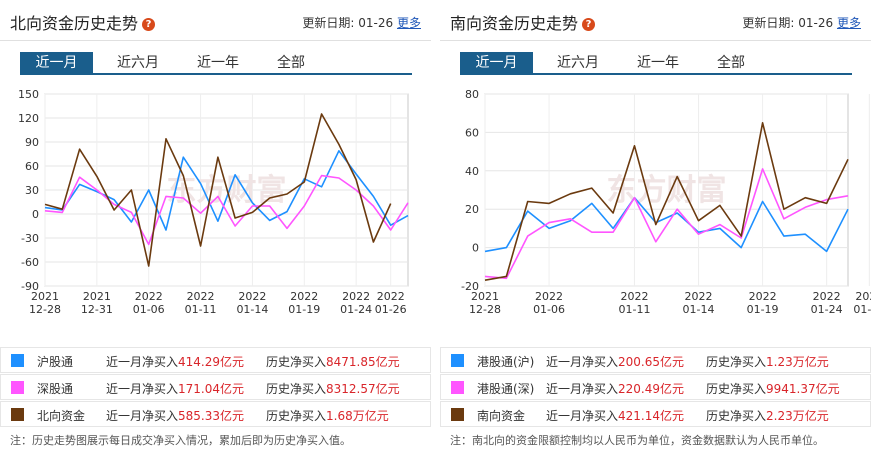 The height and width of the screenshot is (462, 871). I want to click on y-tick-label: -60, so click(30, 262).